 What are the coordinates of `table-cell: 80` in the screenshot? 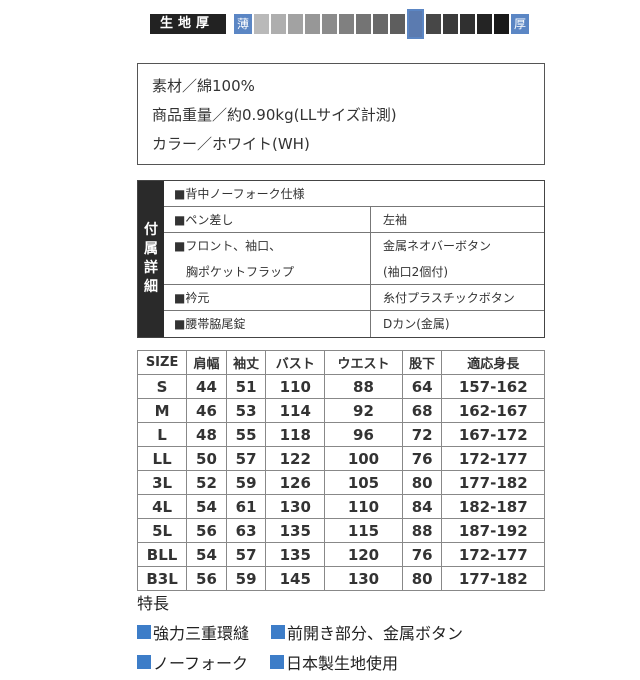 It's located at (422, 578).